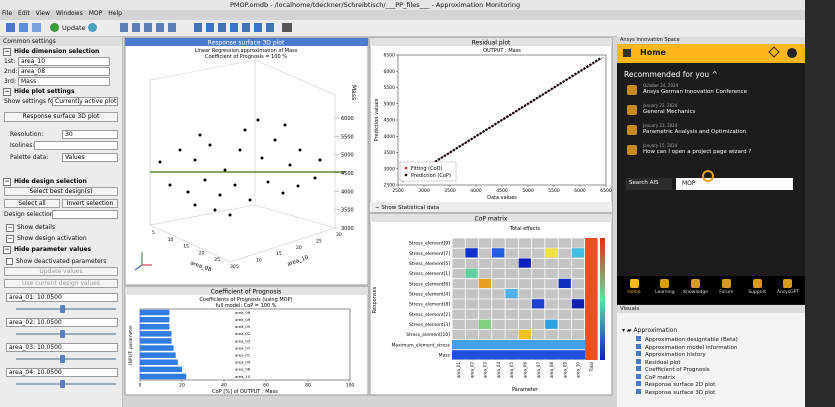 The width and height of the screenshot is (835, 407). Describe the element at coordinates (45, 182) in the screenshot. I see `section-toggle: Hide design selection` at that location.